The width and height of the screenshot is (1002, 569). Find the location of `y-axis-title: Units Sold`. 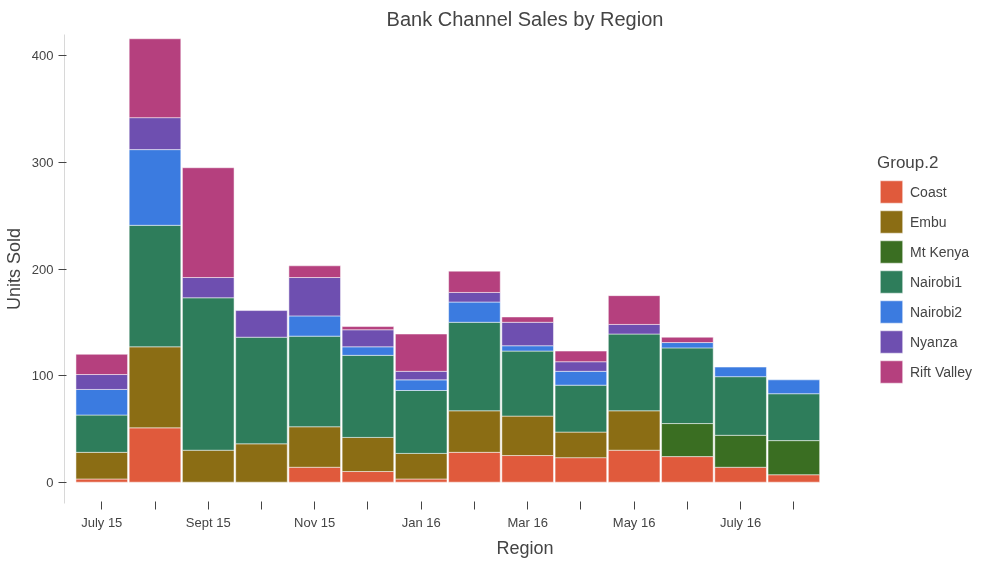

y-axis-title: Units Sold is located at coordinates (13, 269).